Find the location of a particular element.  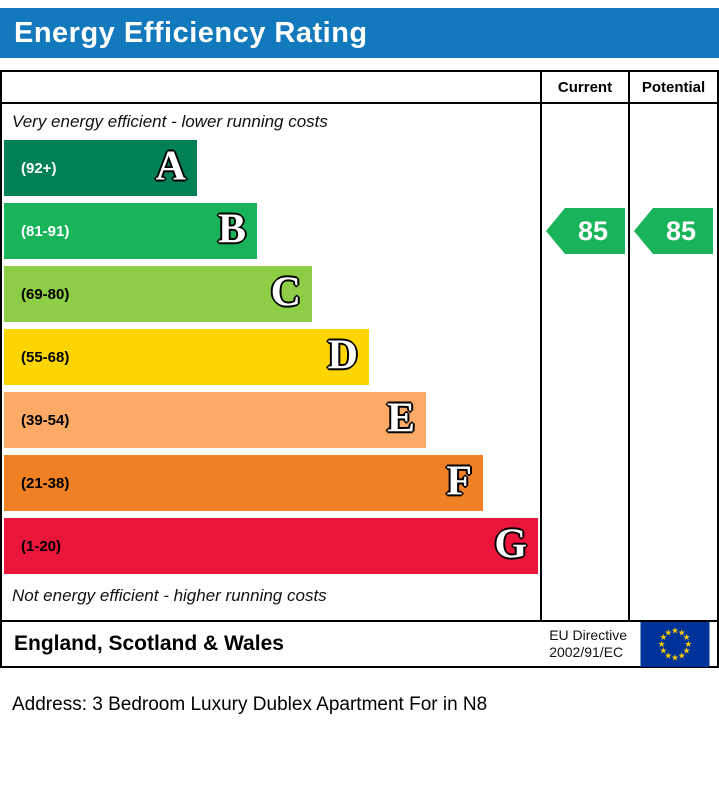

band-b: (81-91) B is located at coordinates (130, 231).